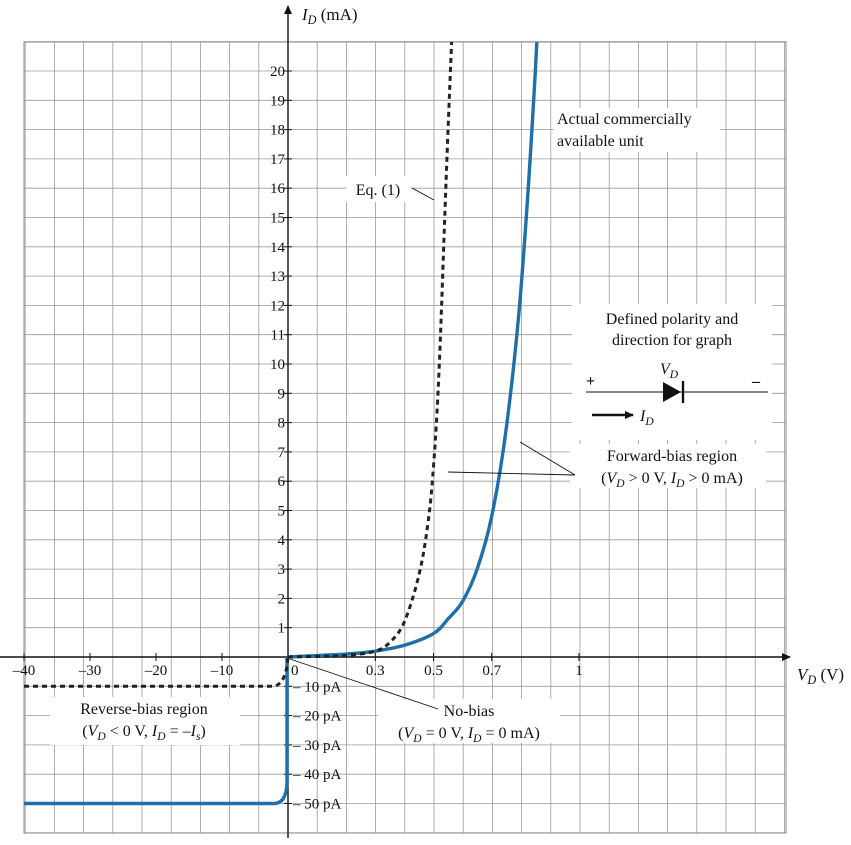 Image resolution: width=851 pixels, height=845 pixels. Describe the element at coordinates (282, 453) in the screenshot. I see `y-tick-label: 7` at that location.